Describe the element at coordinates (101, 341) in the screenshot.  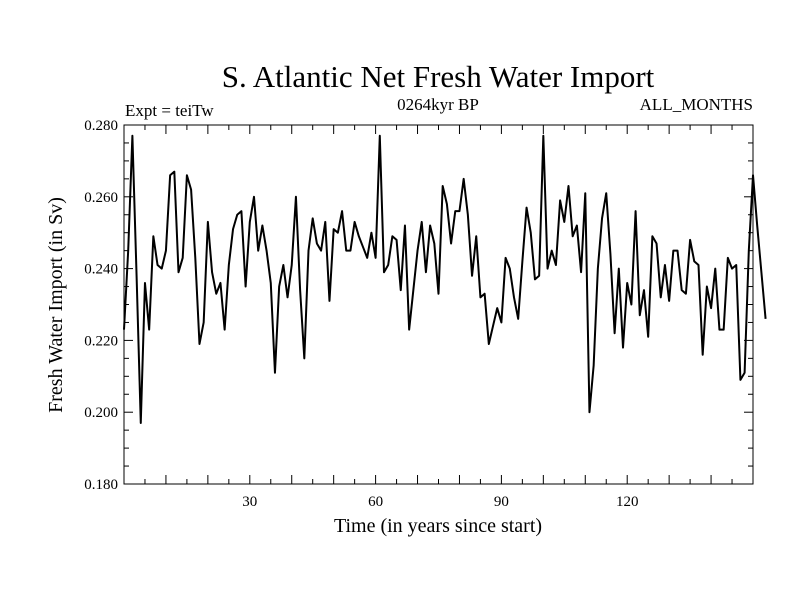
I see `y-tick-label: 0.220` at that location.